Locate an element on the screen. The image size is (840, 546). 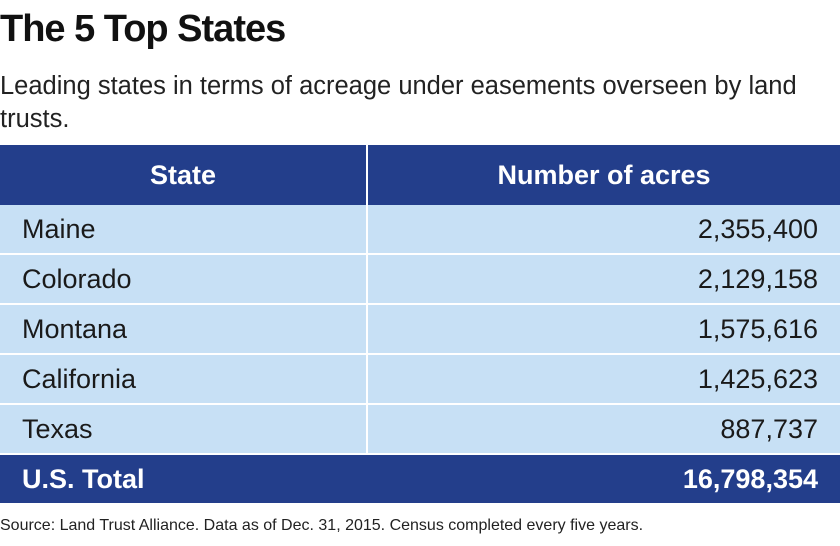
table-row: Maine 2,355,400 is located at coordinates (420, 230).